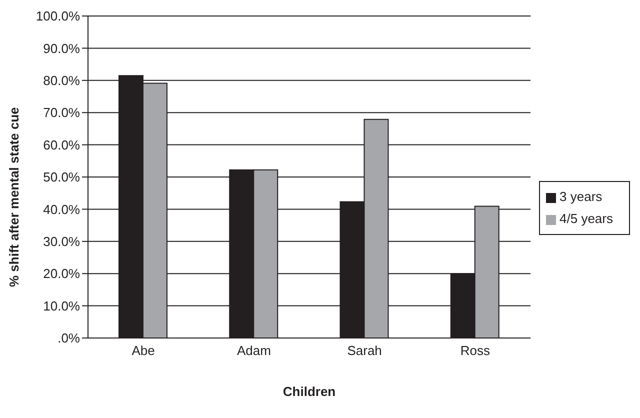 Image resolution: width=640 pixels, height=418 pixels. What do you see at coordinates (61, 209) in the screenshot?
I see `y-tick-label: 40.0%` at bounding box center [61, 209].